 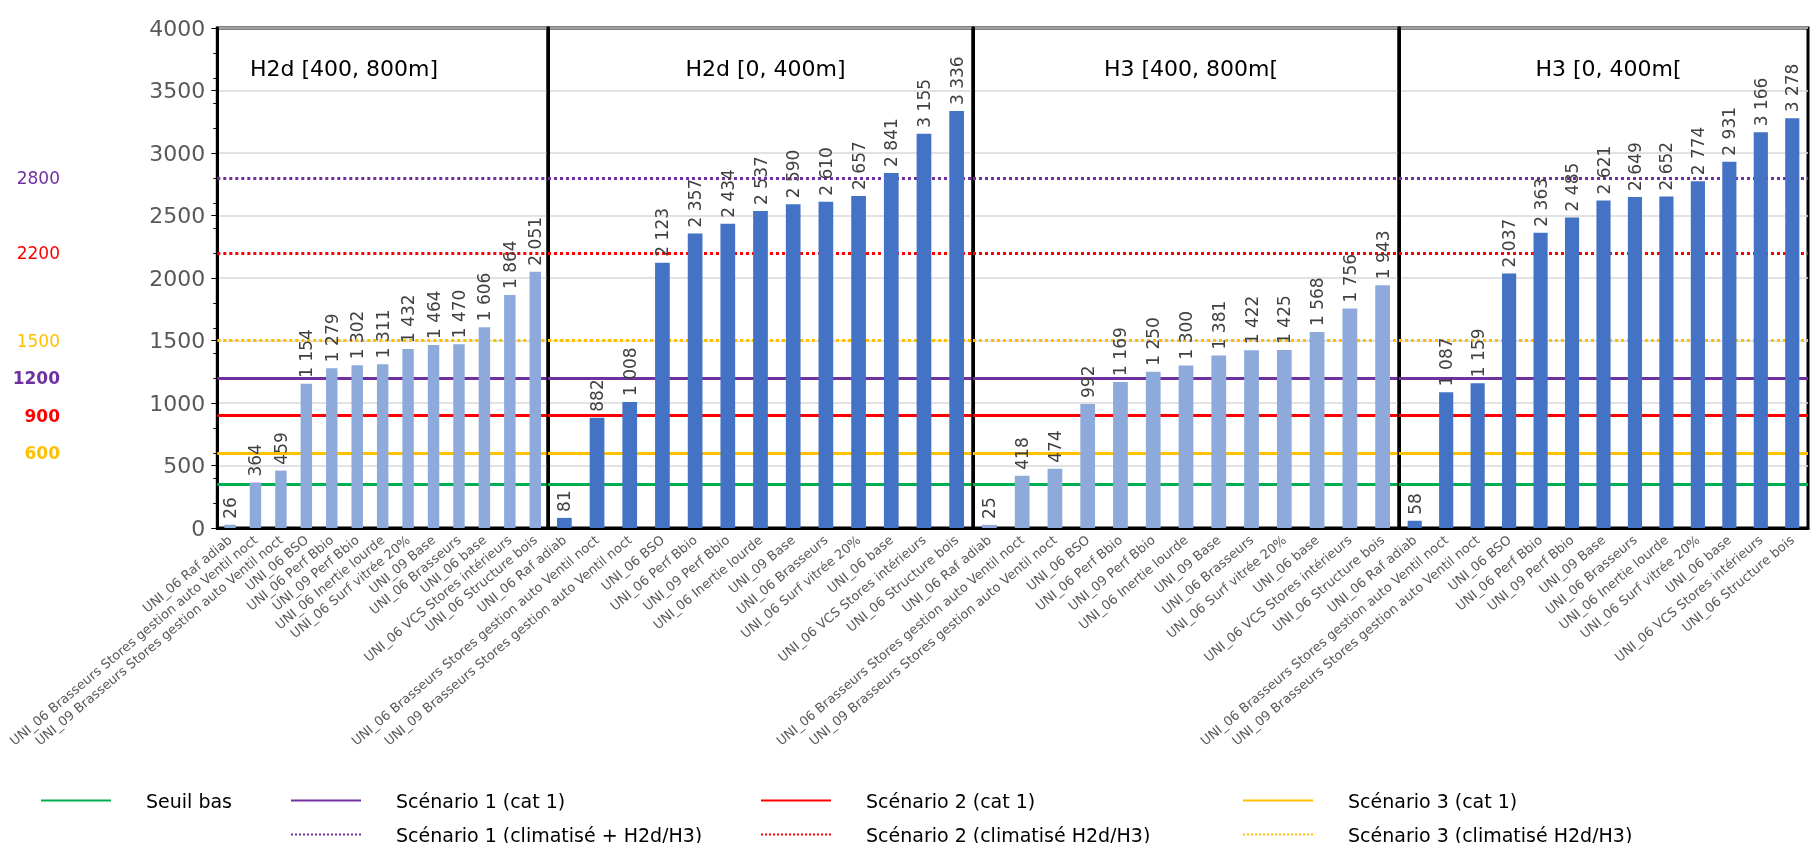 I want to click on data-label: 474, so click(x=1054, y=446).